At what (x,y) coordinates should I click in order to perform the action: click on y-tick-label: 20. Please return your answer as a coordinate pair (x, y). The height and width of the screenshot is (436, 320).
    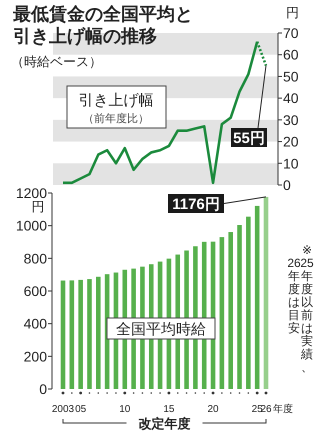
    Looking at the image, I should click on (291, 142).